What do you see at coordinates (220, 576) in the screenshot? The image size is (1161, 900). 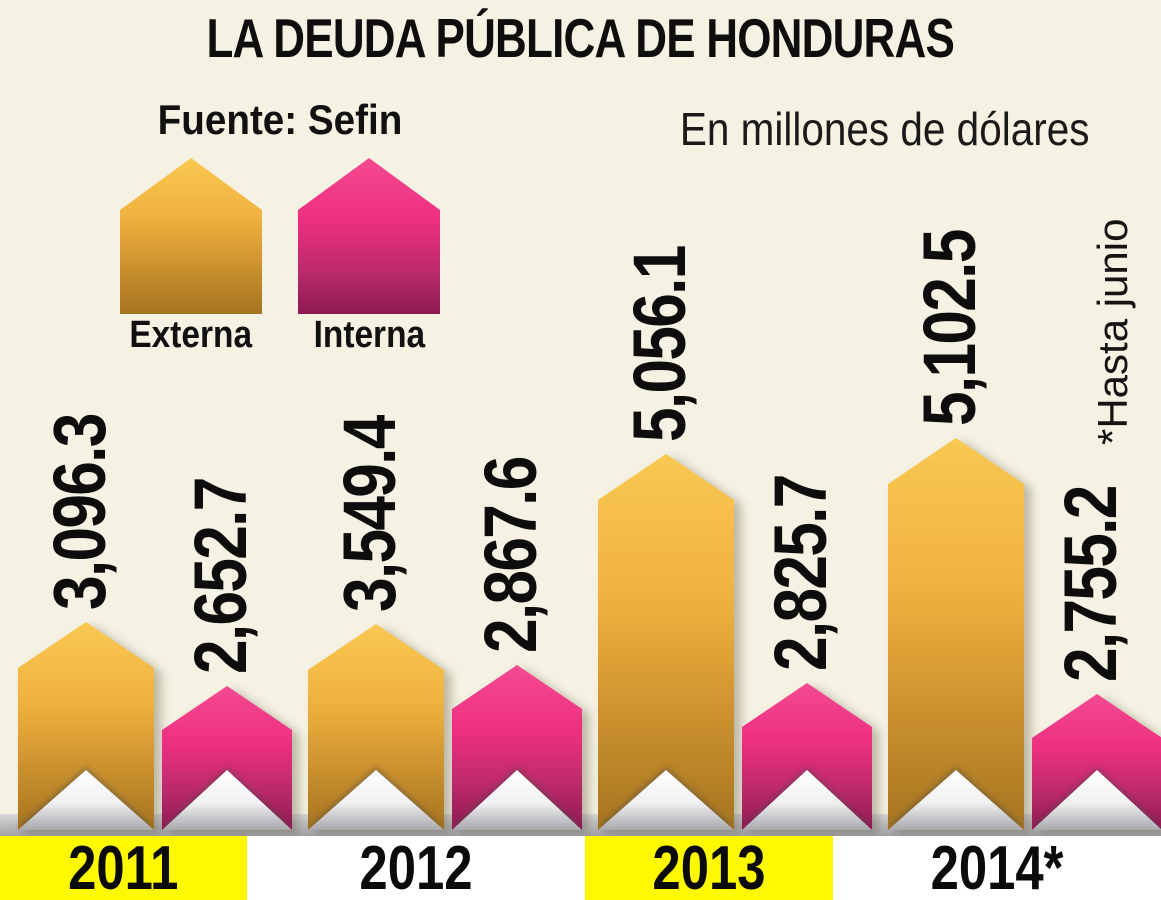 I see `value-text-interna-2011: 2,652.7` at bounding box center [220, 576].